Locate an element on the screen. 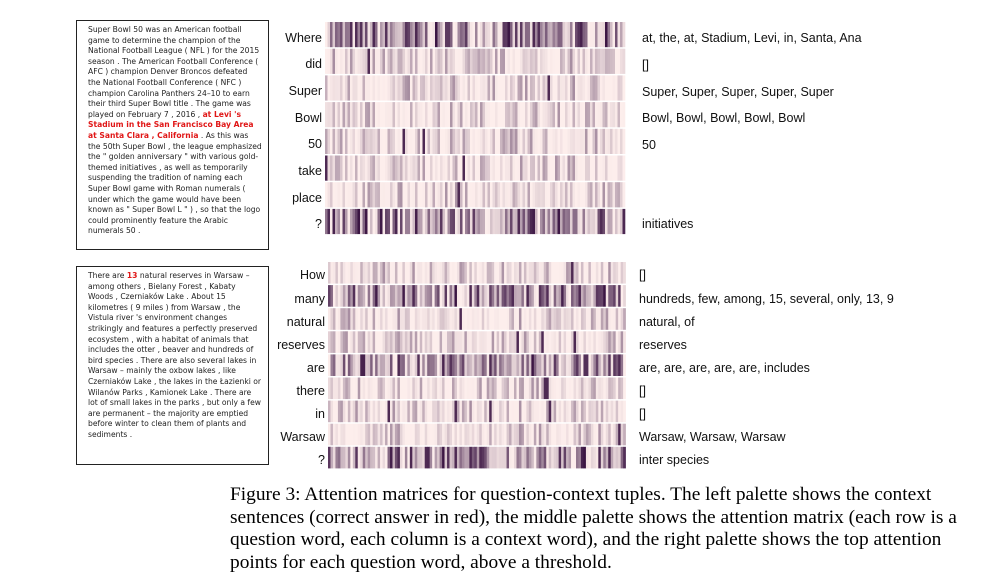 The height and width of the screenshot is (574, 982). top-attention: Warsaw, Warsaw, Warsaw is located at coordinates (712, 437).